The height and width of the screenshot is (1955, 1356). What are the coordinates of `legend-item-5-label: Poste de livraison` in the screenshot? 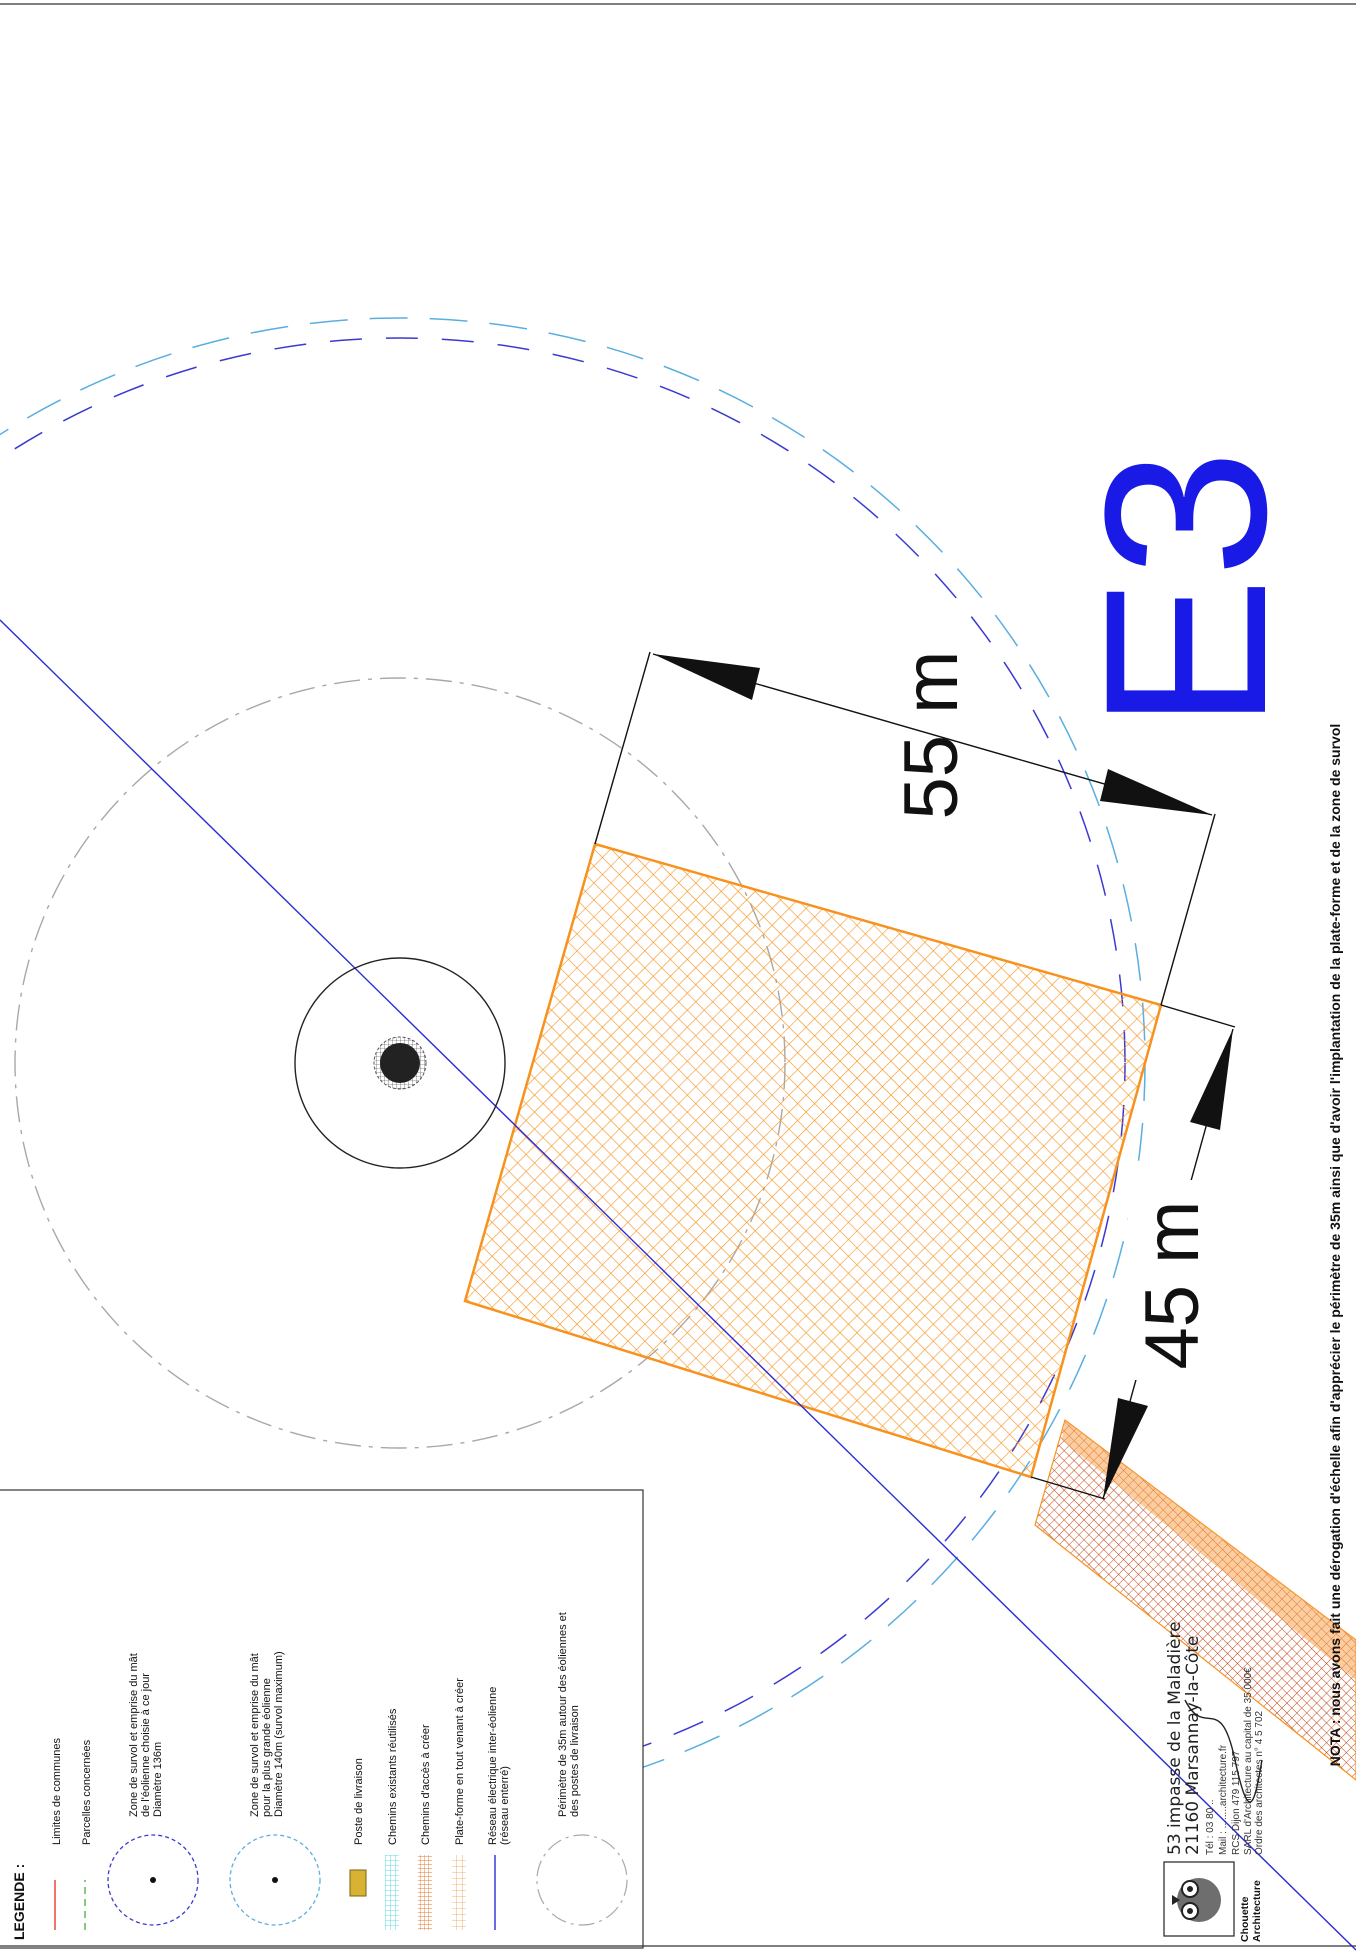 It's located at (359, 1801).